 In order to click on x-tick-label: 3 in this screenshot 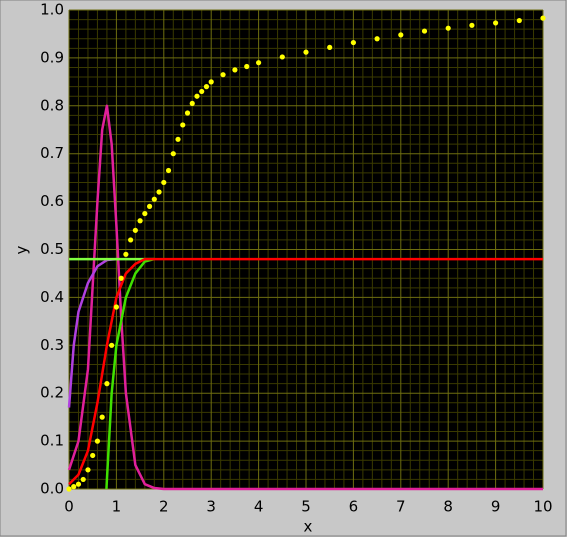, I will do `click(211, 507)`.